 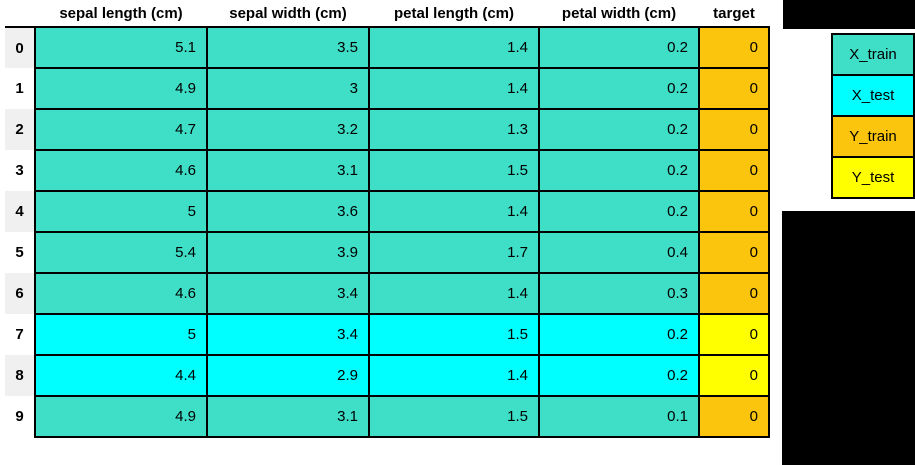 I want to click on legend-label: X_test, so click(x=873, y=95).